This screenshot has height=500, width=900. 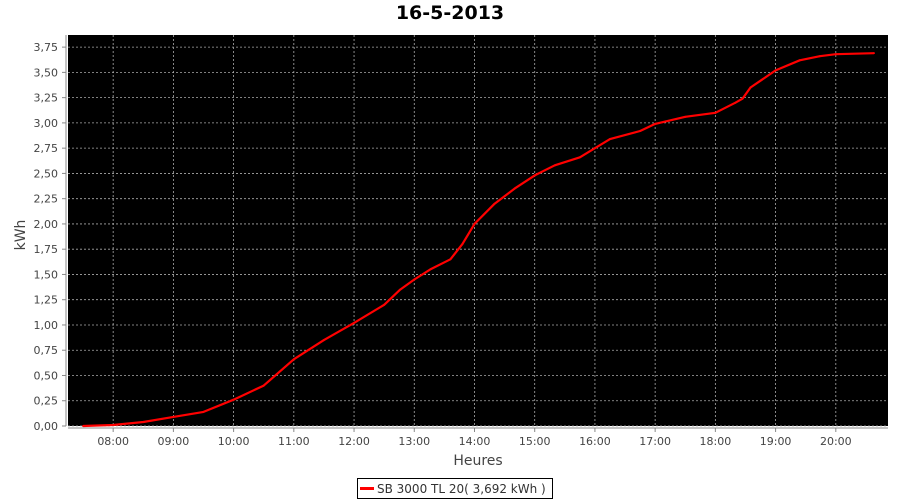 I want to click on legend: SB 3000 TL 20( 3,692 kWh ), so click(x=455, y=488).